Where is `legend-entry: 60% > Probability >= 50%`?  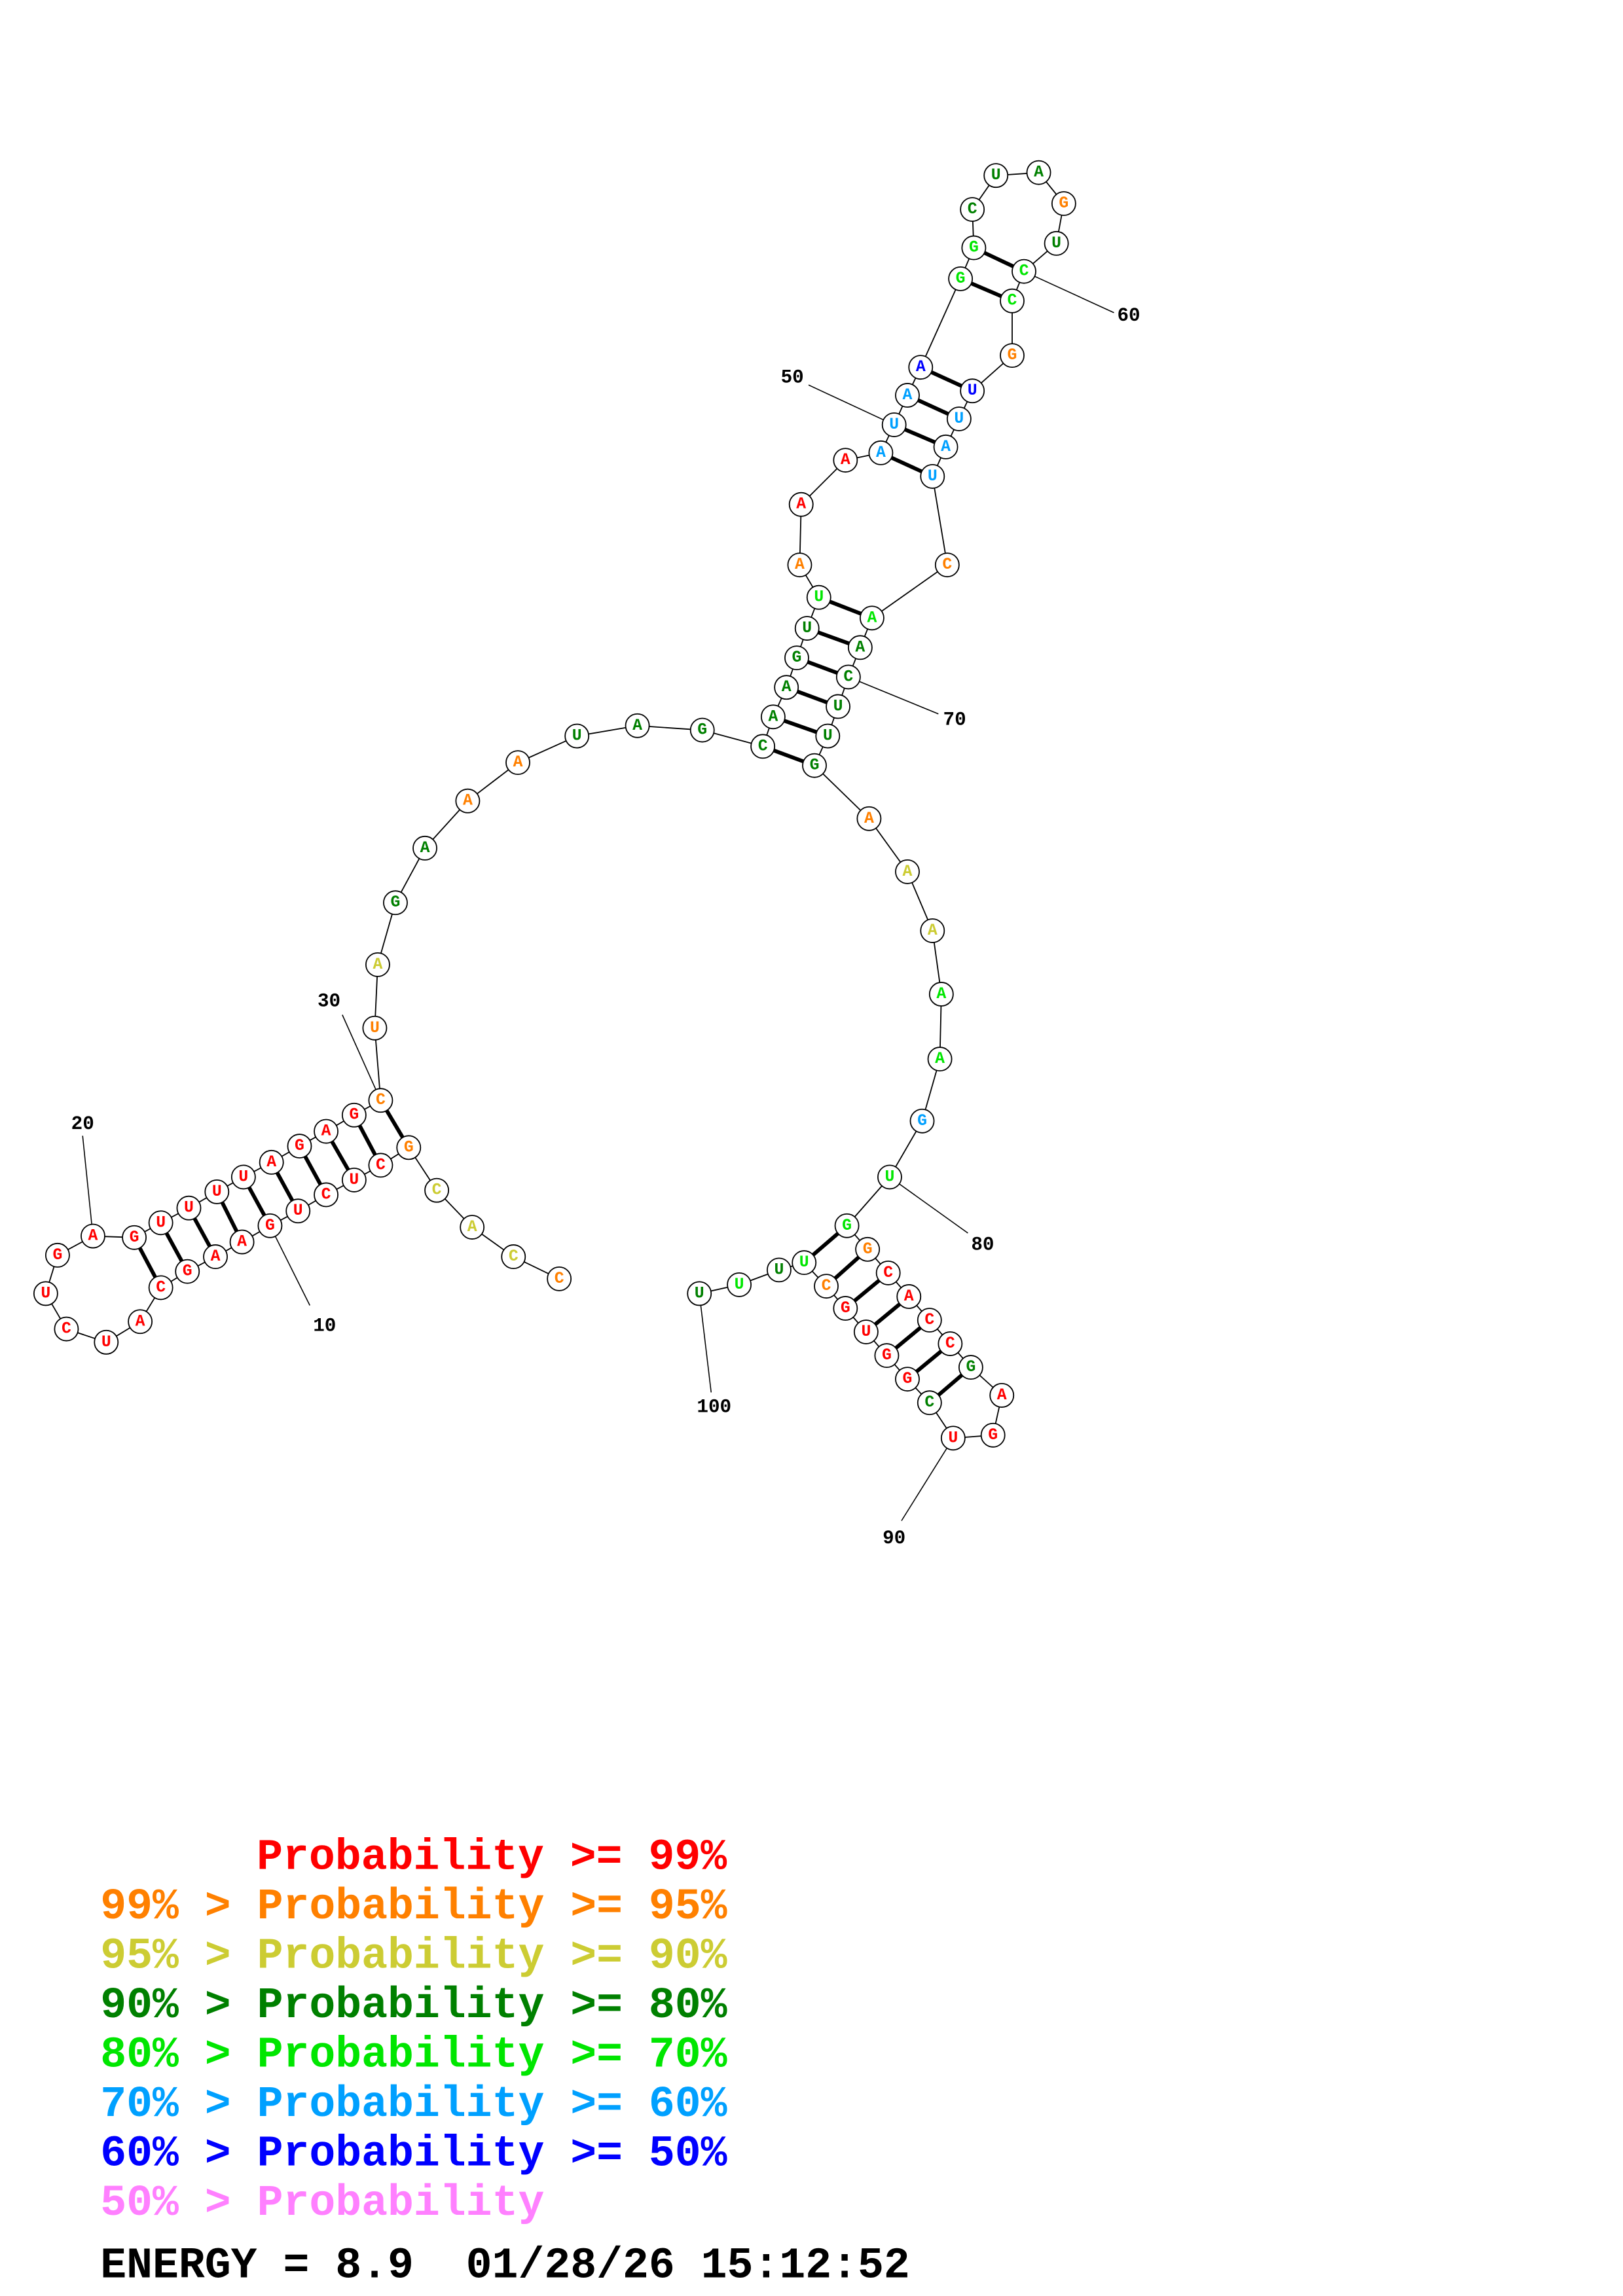 legend-entry: 60% > Probability >= 50% is located at coordinates (413, 2153).